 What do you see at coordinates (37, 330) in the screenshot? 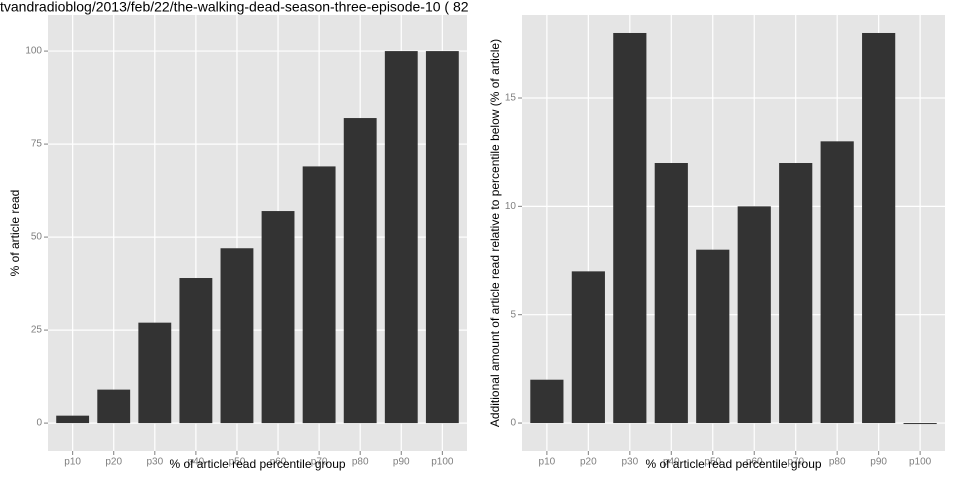
I see `y-tick-label: 25` at bounding box center [37, 330].